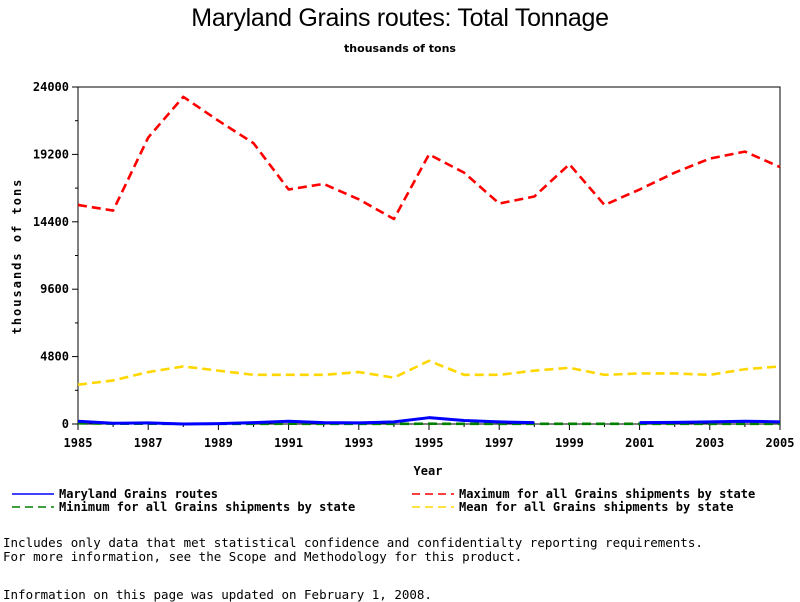 This screenshot has height=602, width=800. I want to click on y-axis-label: thousands of tons, so click(17, 256).